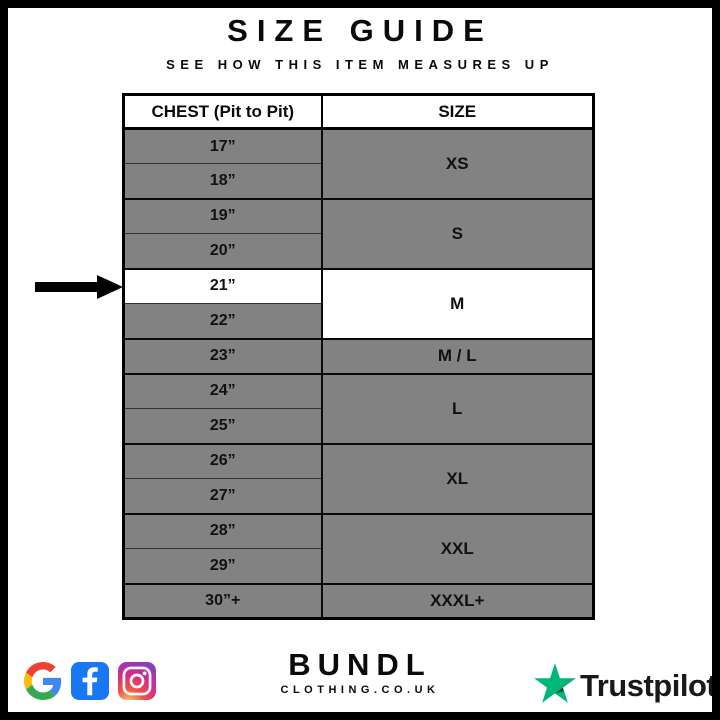 Image resolution: width=720 pixels, height=720 pixels. I want to click on table-header-row: CHEST (Pit to Pit) SIZE, so click(358, 111).